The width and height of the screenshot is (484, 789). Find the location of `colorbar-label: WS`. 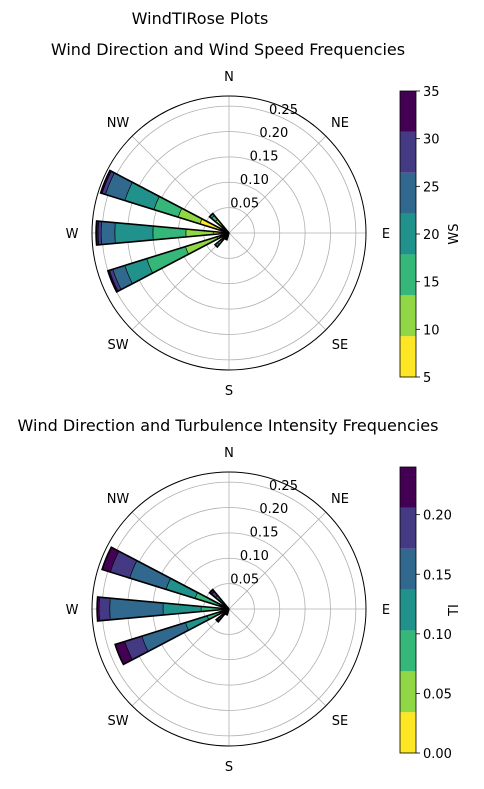

colorbar-label: WS is located at coordinates (454, 233).